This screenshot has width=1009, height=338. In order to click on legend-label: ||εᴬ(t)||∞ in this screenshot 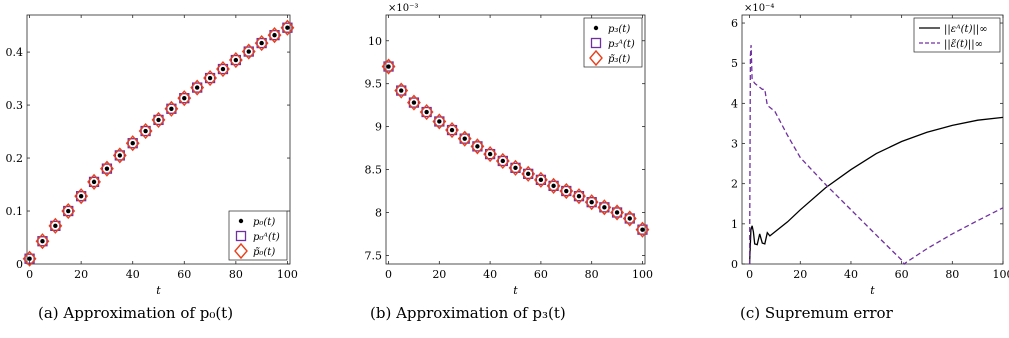, I will do `click(966, 29)`.